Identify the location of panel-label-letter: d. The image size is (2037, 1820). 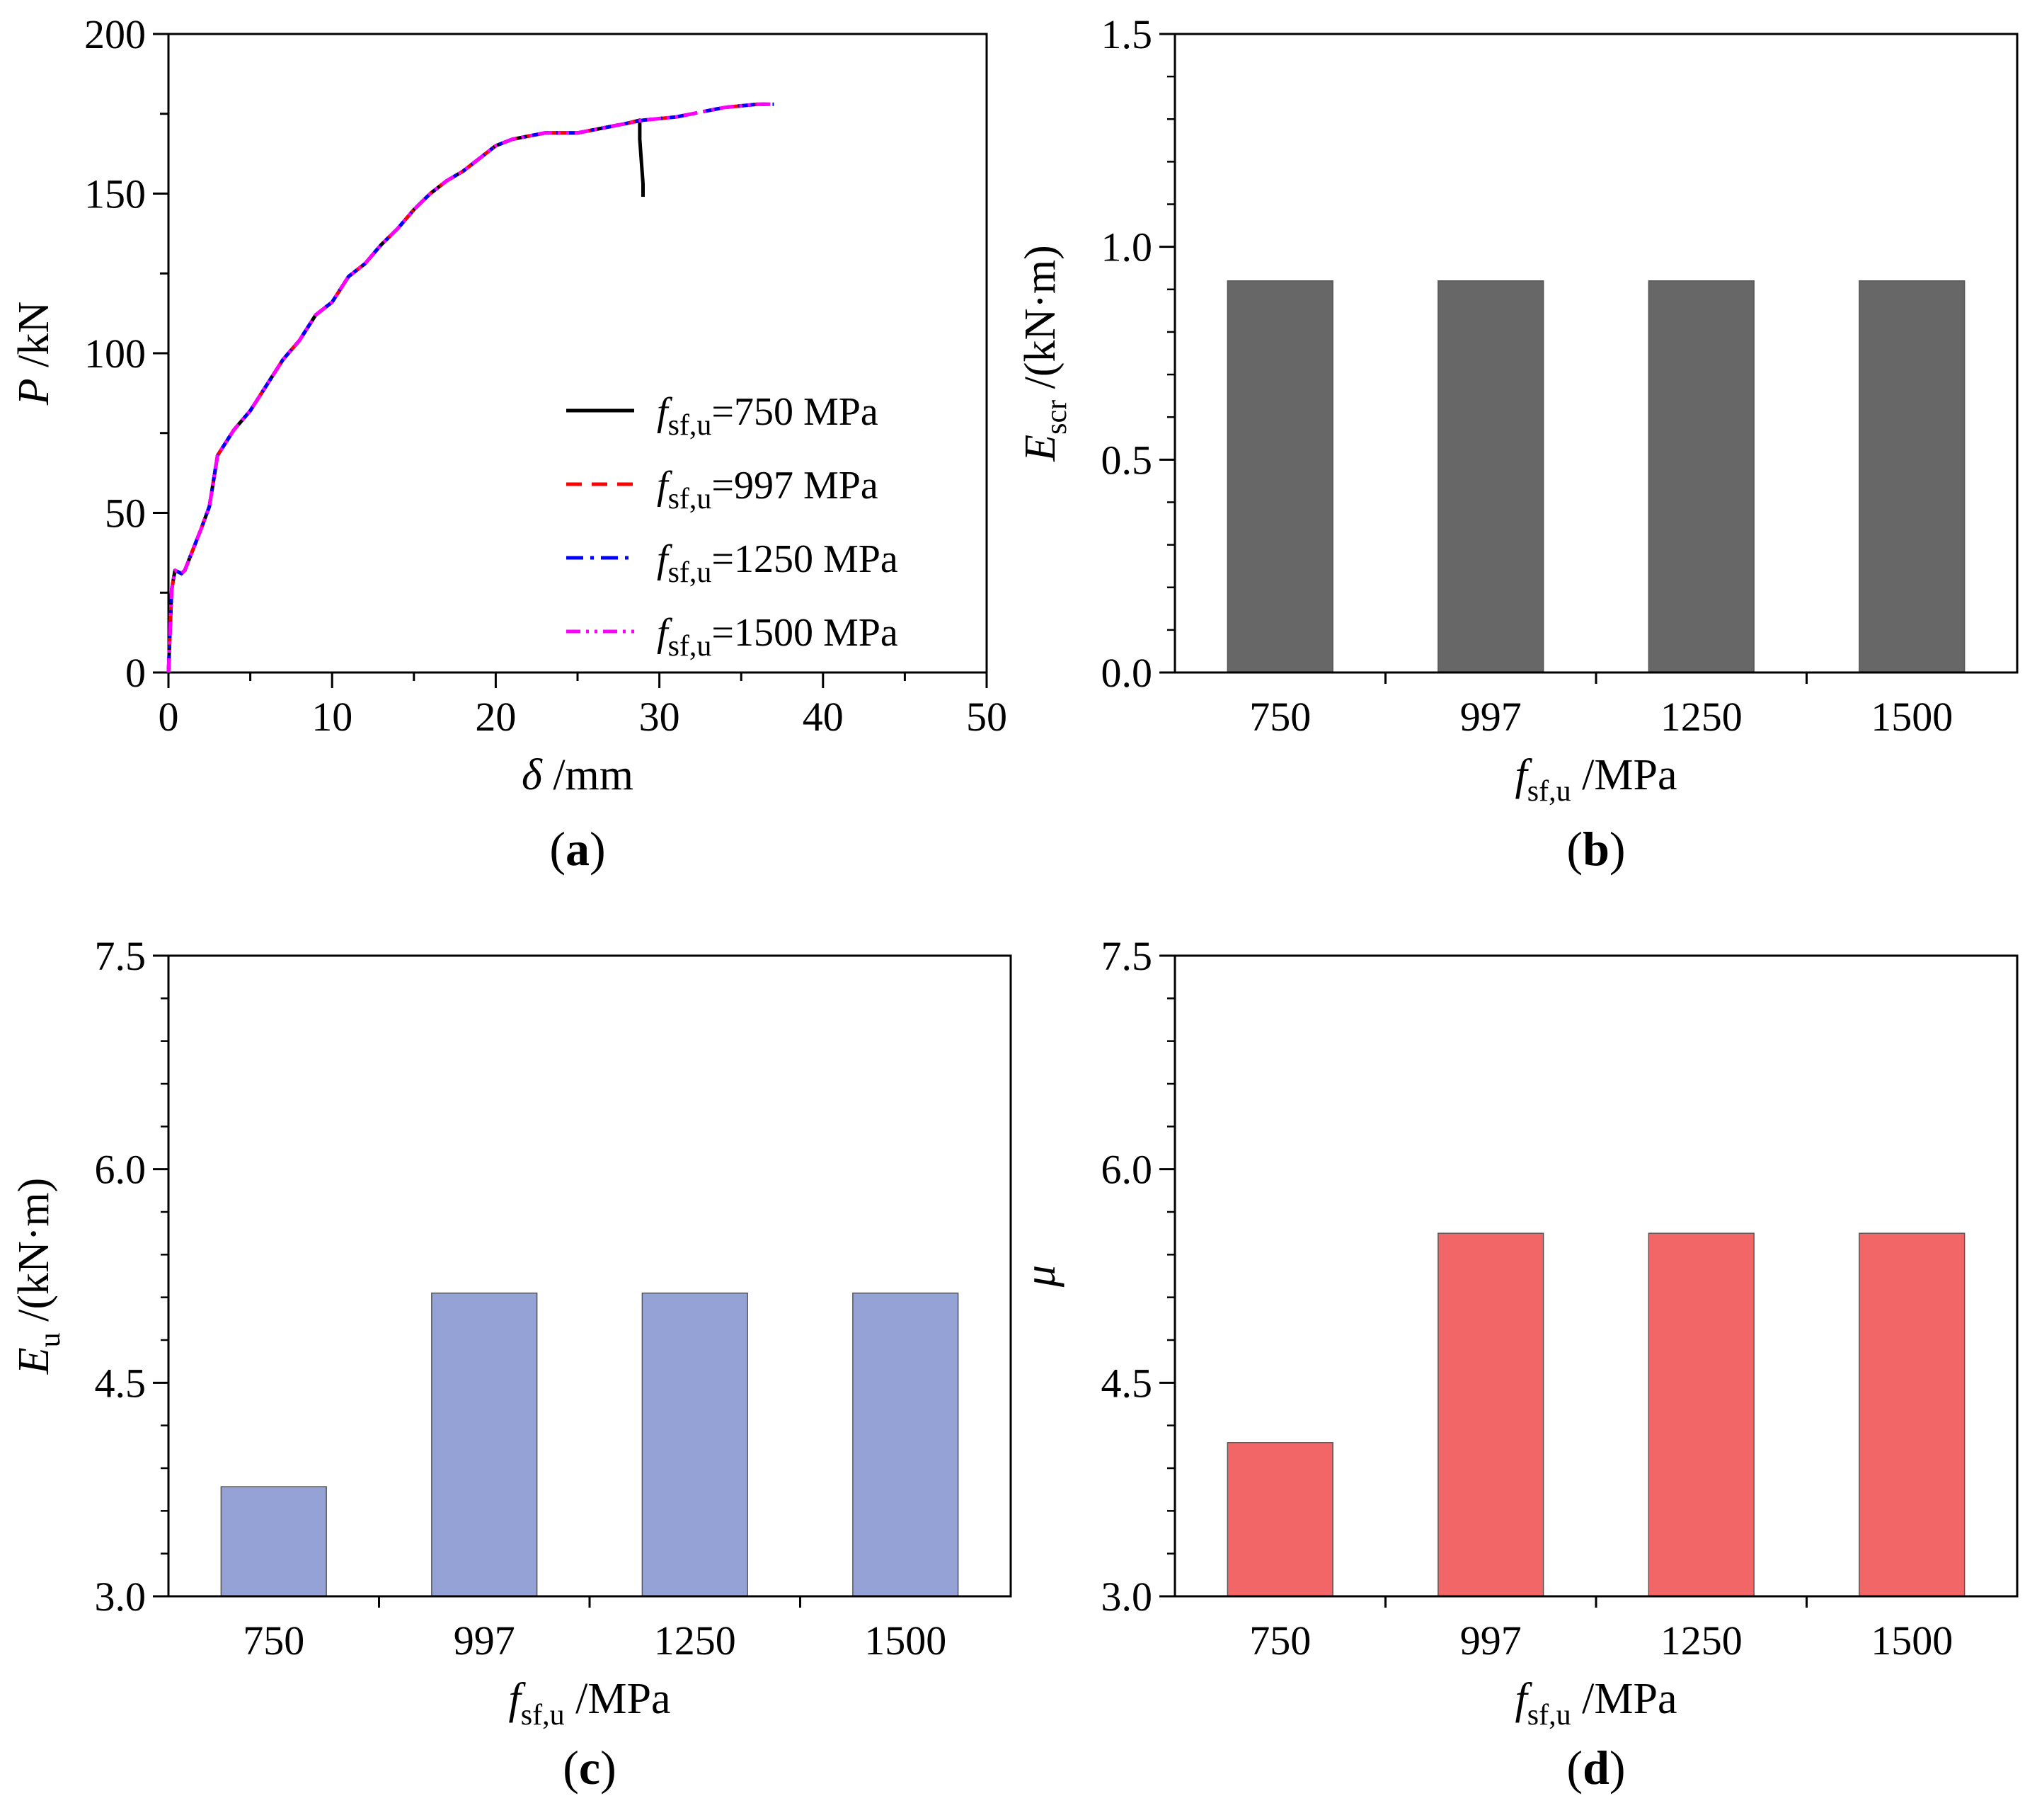
(1596, 1768).